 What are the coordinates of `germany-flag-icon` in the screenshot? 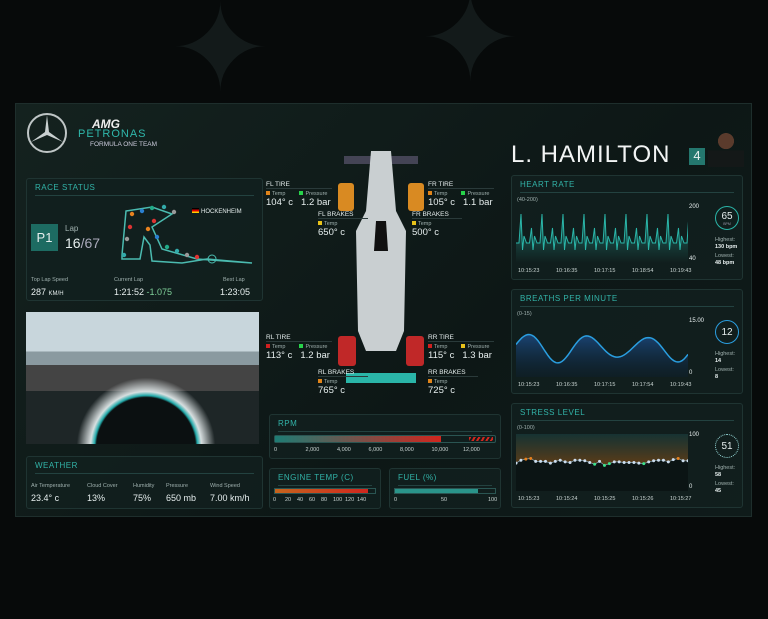 It's located at (195, 210).